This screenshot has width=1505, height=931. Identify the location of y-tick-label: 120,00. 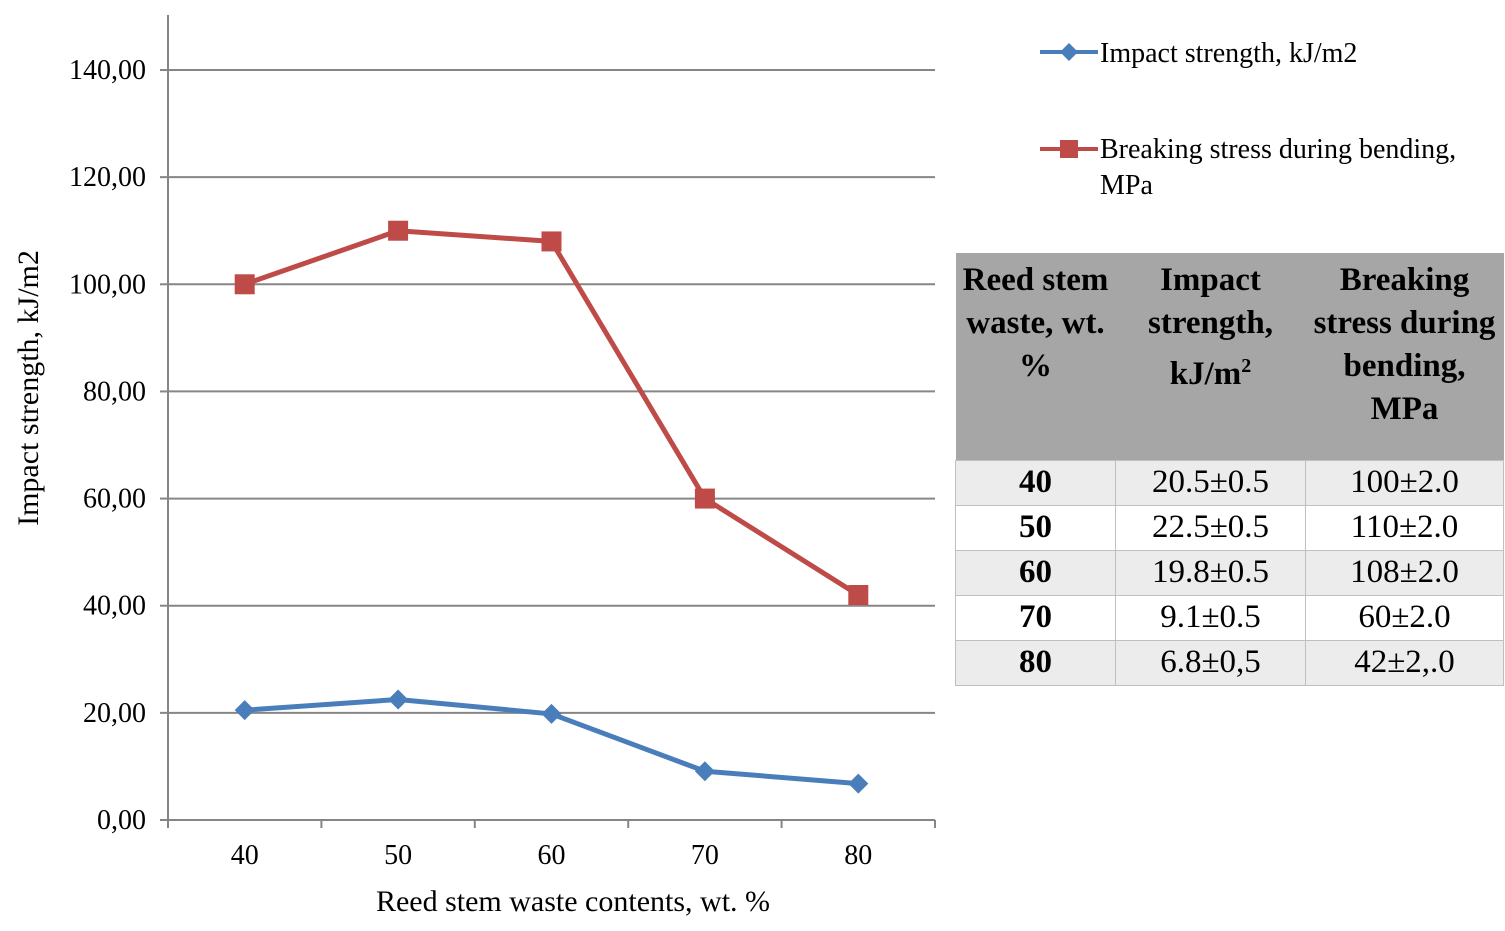
(107, 177).